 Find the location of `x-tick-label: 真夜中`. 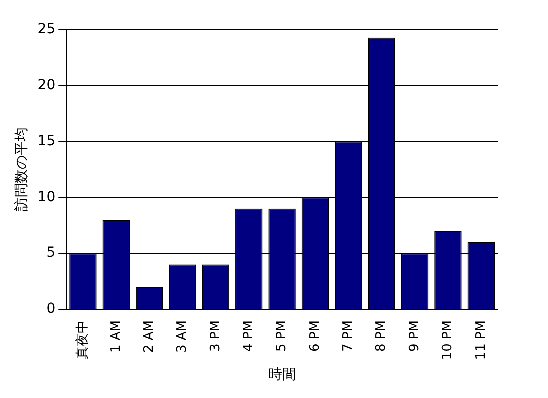

x-tick-label: 真夜中 is located at coordinates (82, 340).